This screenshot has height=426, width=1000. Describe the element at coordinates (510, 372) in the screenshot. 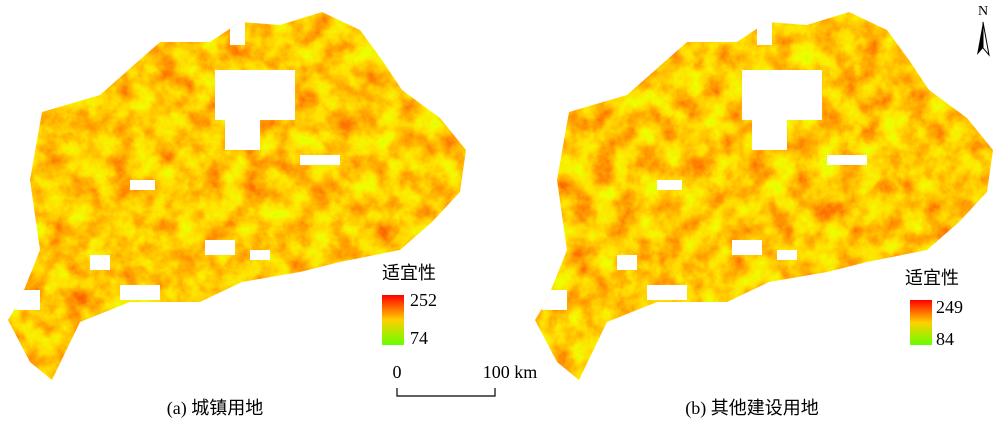

I see `scale-end: 100 km` at that location.